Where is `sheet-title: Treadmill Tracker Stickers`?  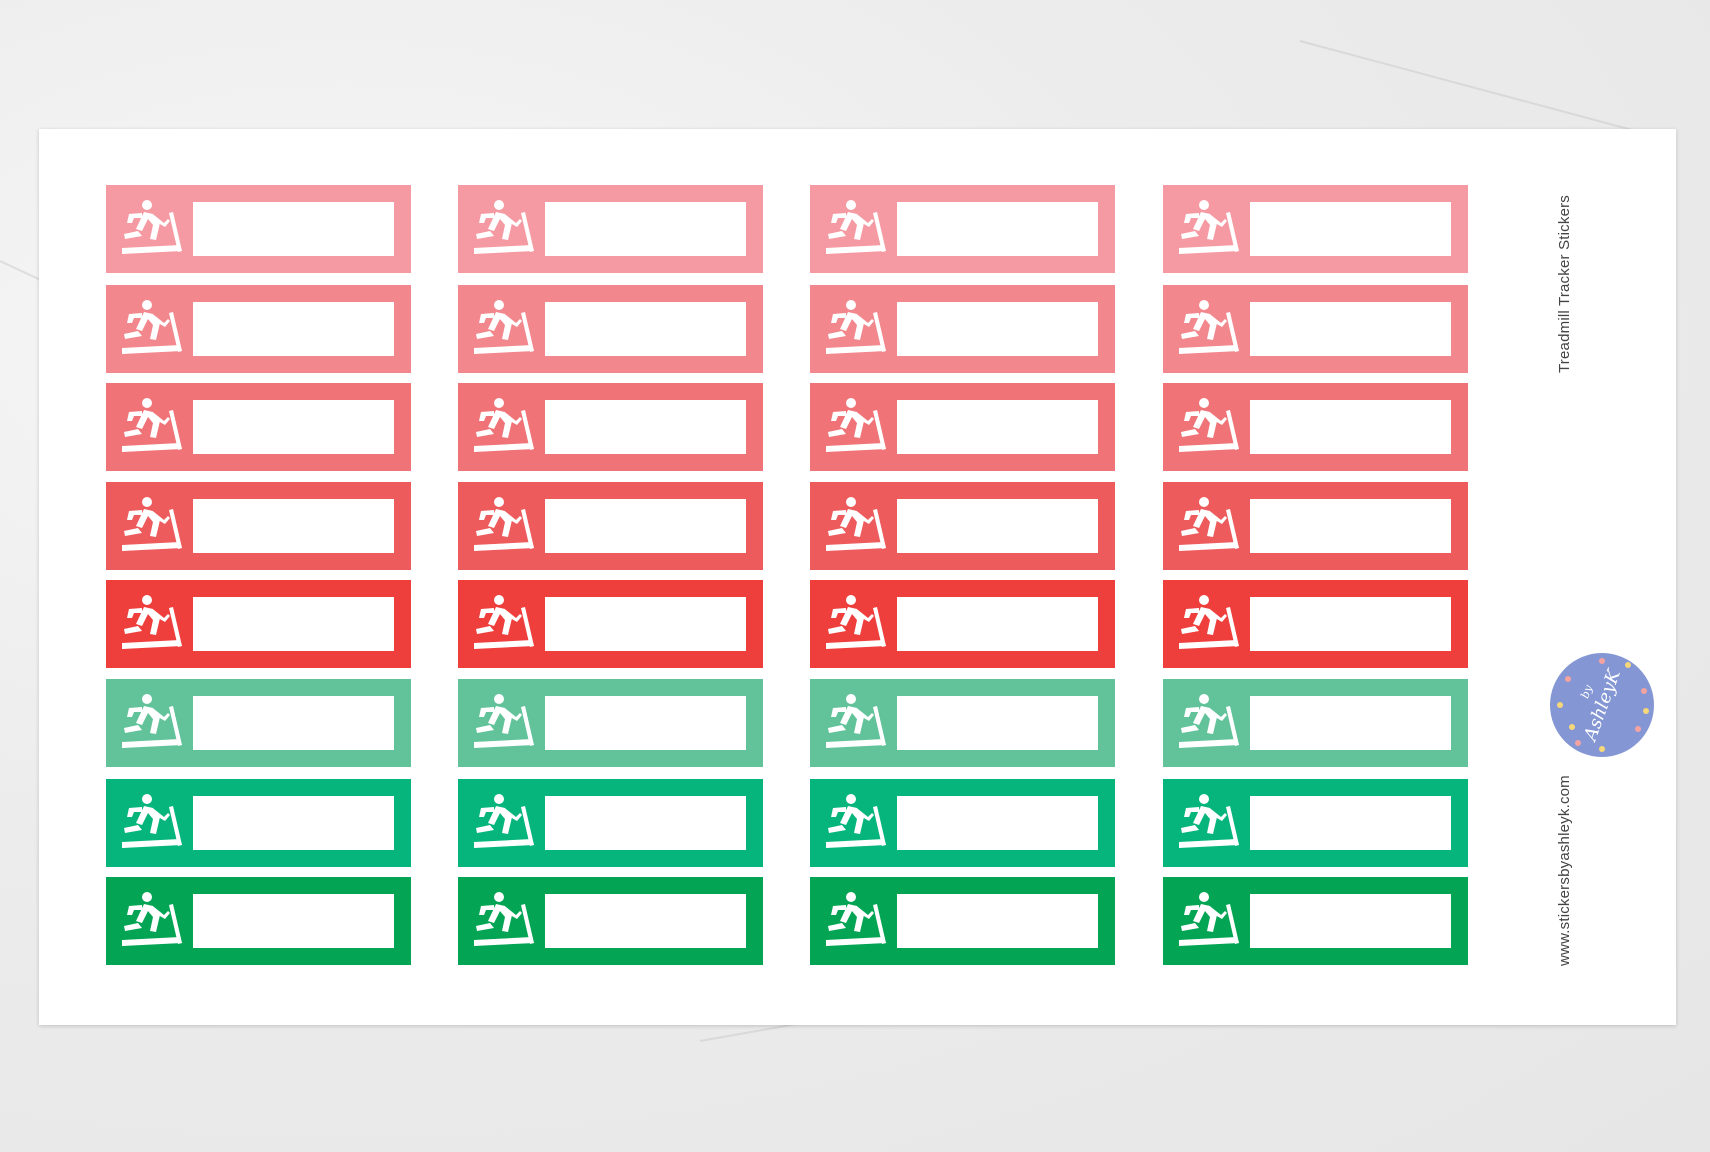
sheet-title: Treadmill Tracker Stickers is located at coordinates (1564, 283).